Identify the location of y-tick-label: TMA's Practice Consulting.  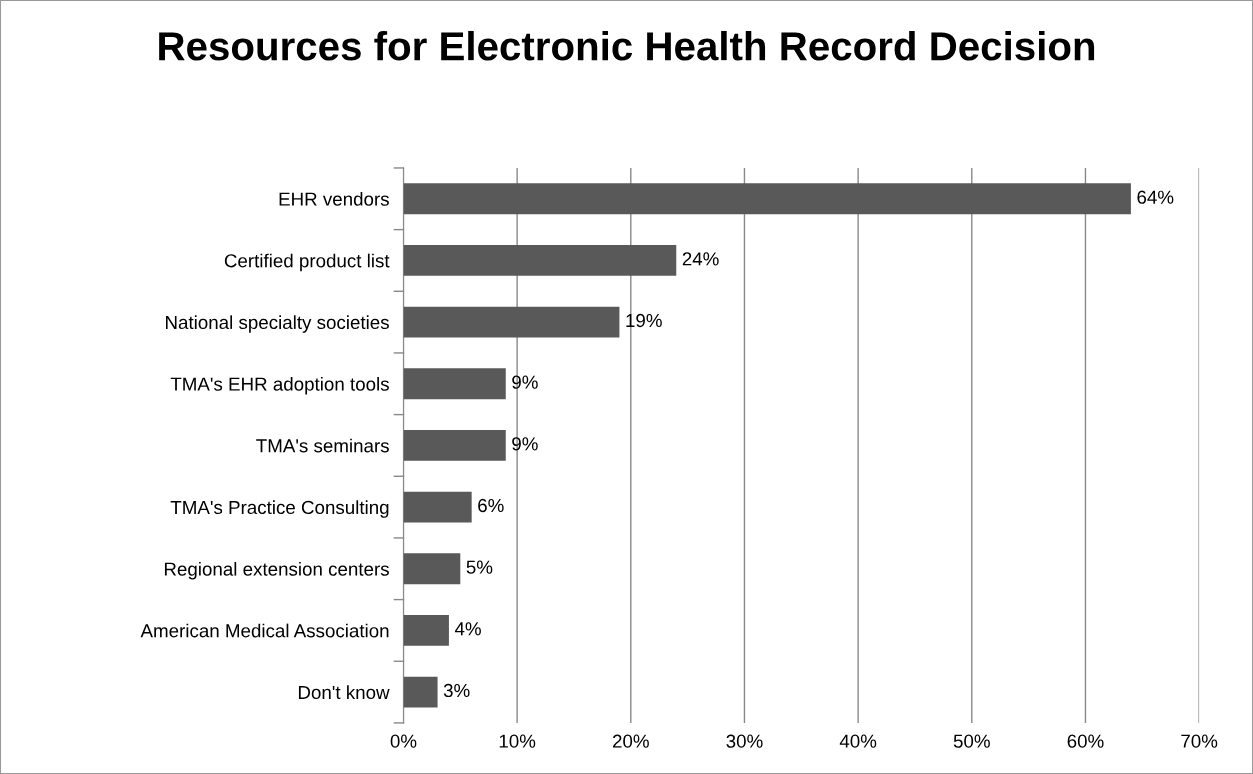
(279, 509).